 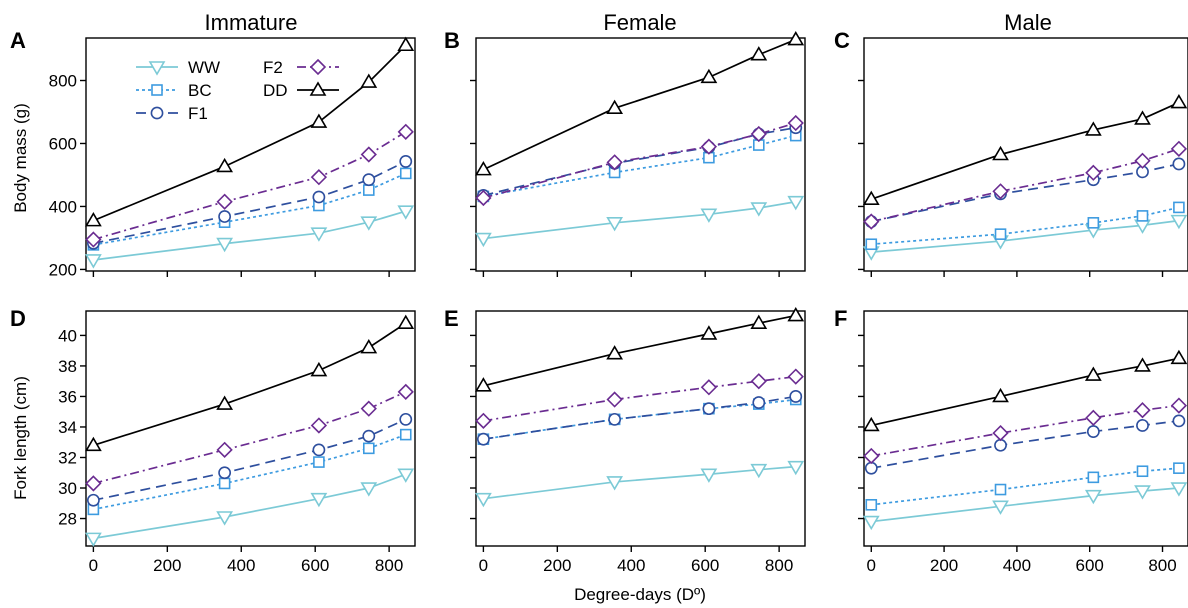 What do you see at coordinates (557, 565) in the screenshot?
I see `x-tick-label-e: 200` at bounding box center [557, 565].